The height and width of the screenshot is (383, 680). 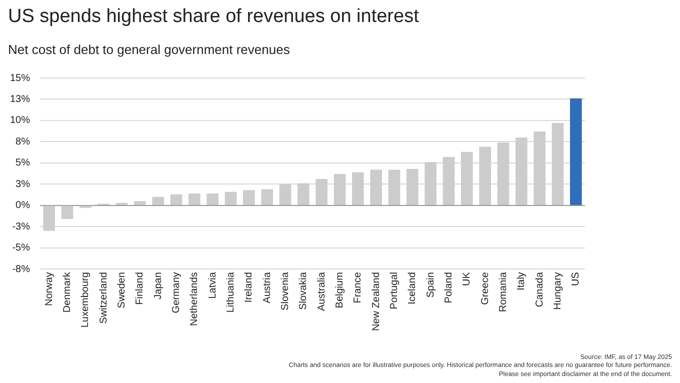 What do you see at coordinates (68, 292) in the screenshot?
I see `x-tick-label: Denmark` at bounding box center [68, 292].